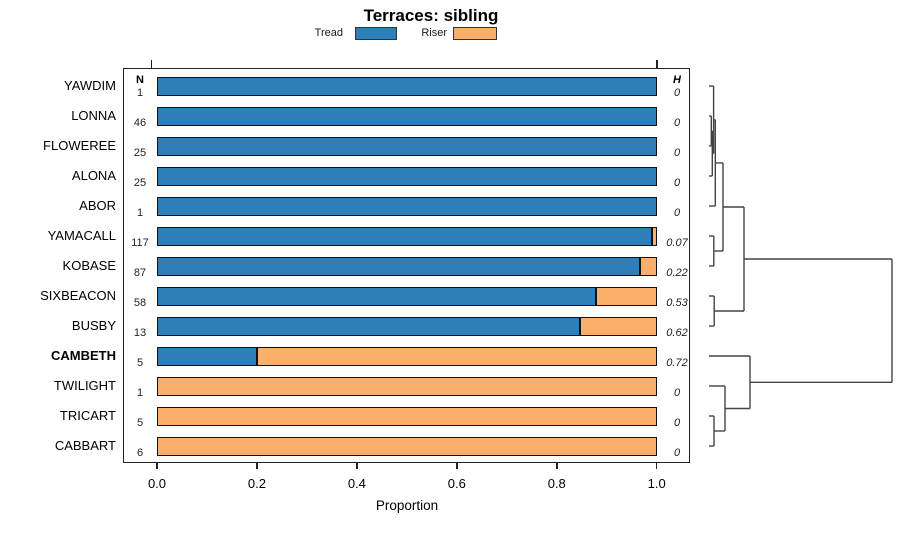  What do you see at coordinates (556, 483) in the screenshot?
I see `x-axis-tick-label: 0.8` at bounding box center [556, 483].